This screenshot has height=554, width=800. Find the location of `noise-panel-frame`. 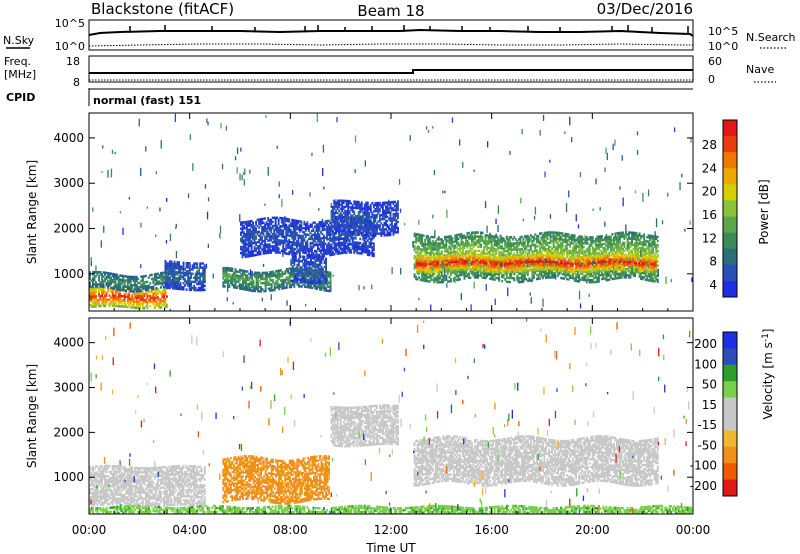

noise-panel-frame is located at coordinates (391, 35).